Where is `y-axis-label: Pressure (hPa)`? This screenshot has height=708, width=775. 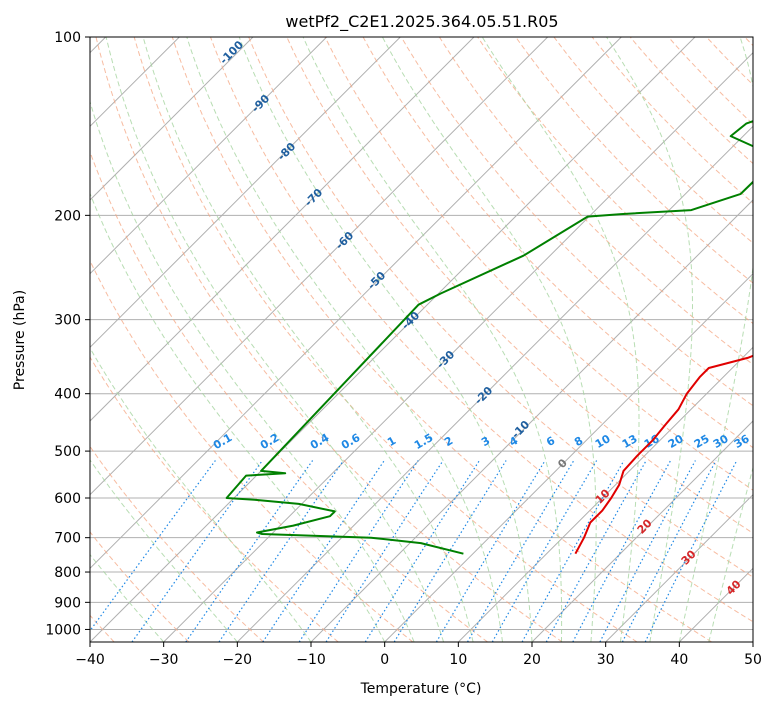 y-axis-label: Pressure (hPa) is located at coordinates (20, 340).